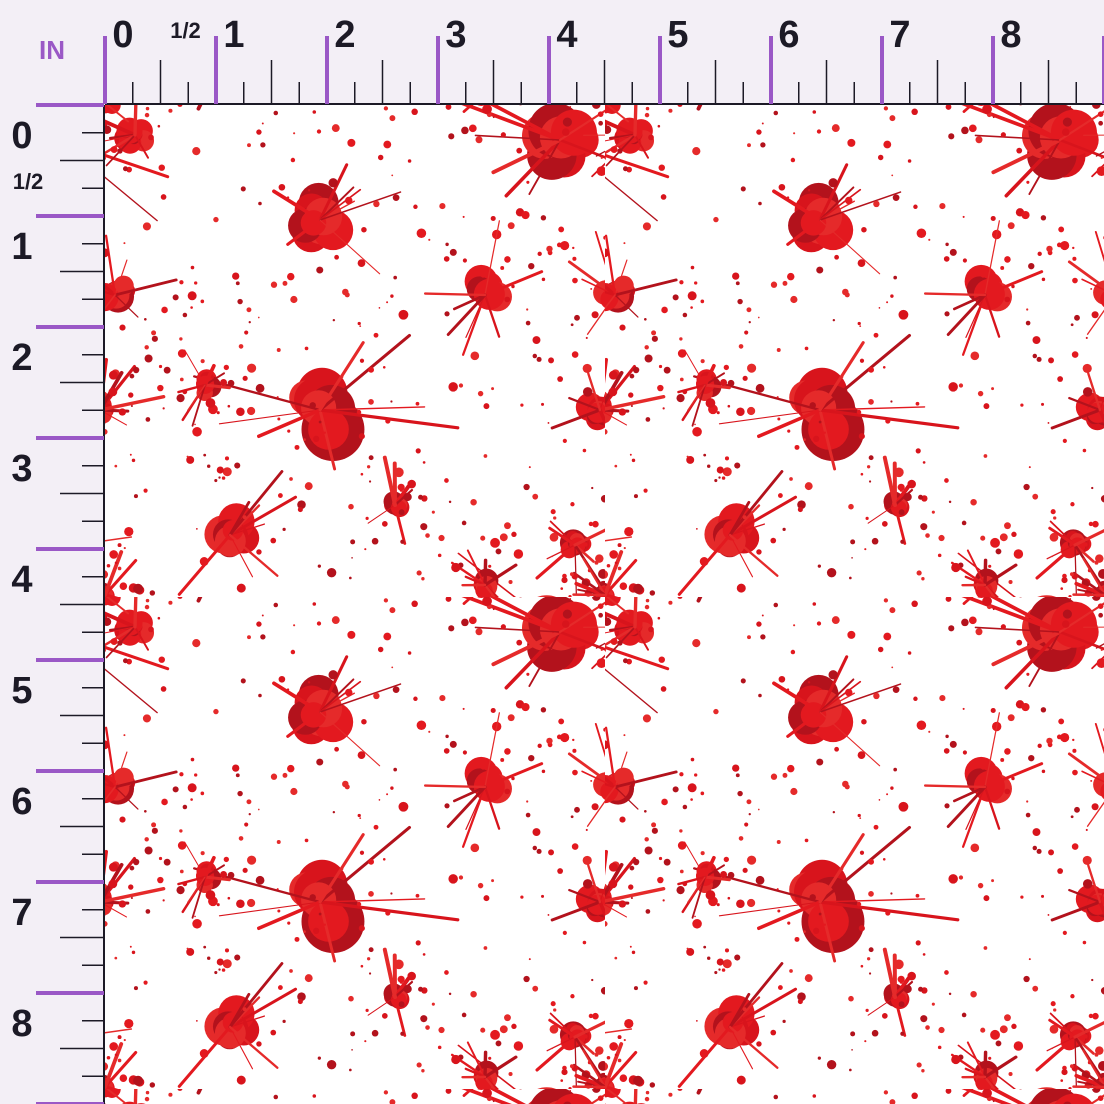 This screenshot has width=1104, height=1104. I want to click on top-label: 1/2, so click(185, 30).